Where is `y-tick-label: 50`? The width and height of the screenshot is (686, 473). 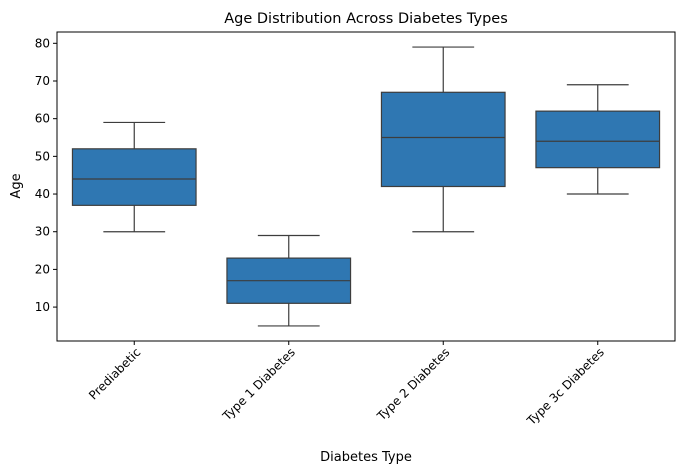
y-tick-label: 50 is located at coordinates (42, 156).